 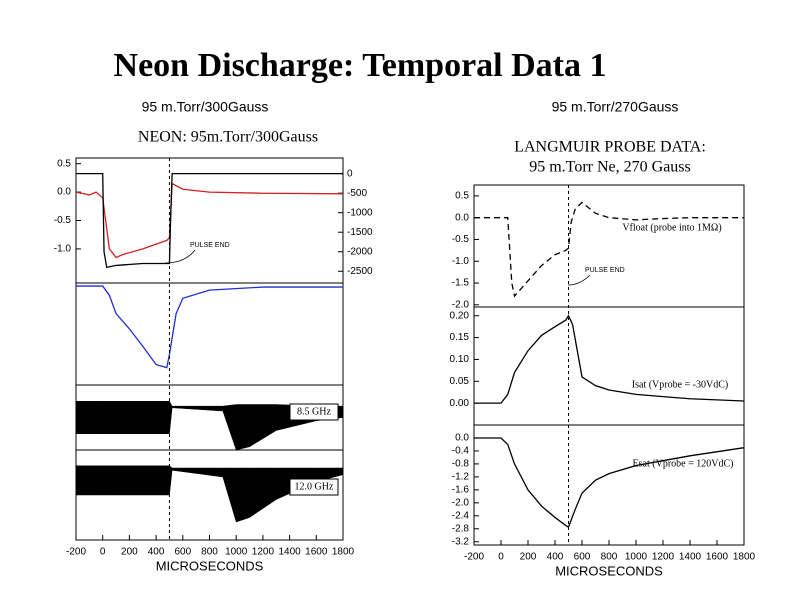 I want to click on y-tick-label: -500, so click(x=357, y=193).